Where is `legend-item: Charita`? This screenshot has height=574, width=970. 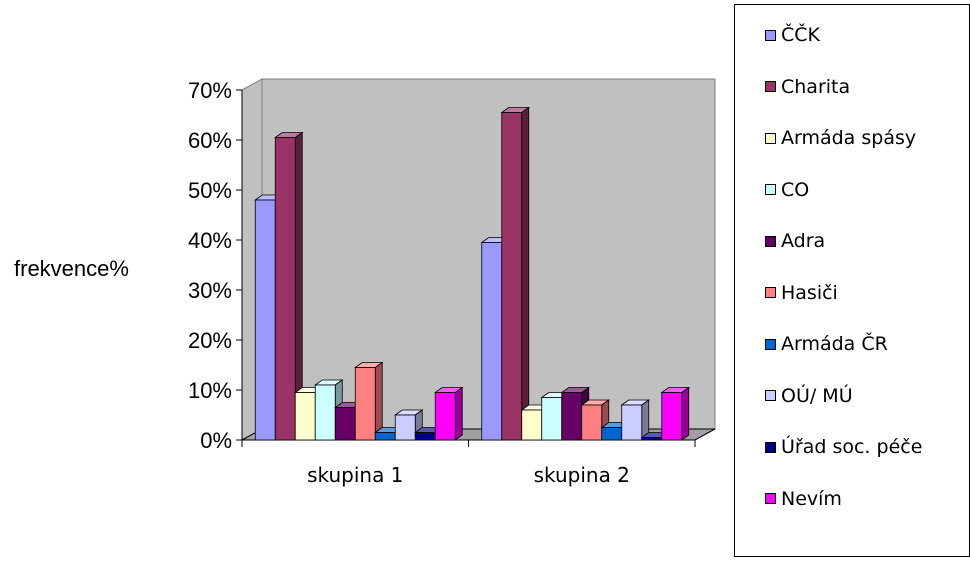
legend-item: Charita is located at coordinates (807, 87).